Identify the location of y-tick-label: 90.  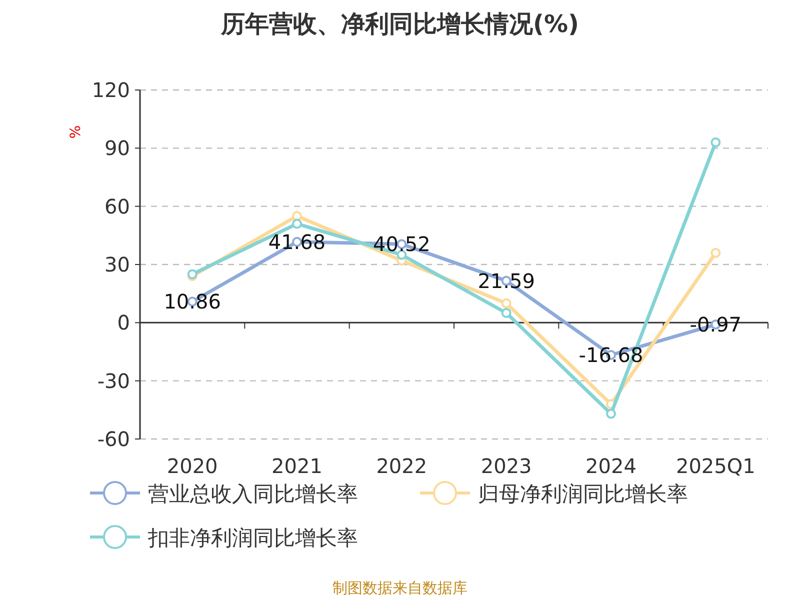
(117, 148).